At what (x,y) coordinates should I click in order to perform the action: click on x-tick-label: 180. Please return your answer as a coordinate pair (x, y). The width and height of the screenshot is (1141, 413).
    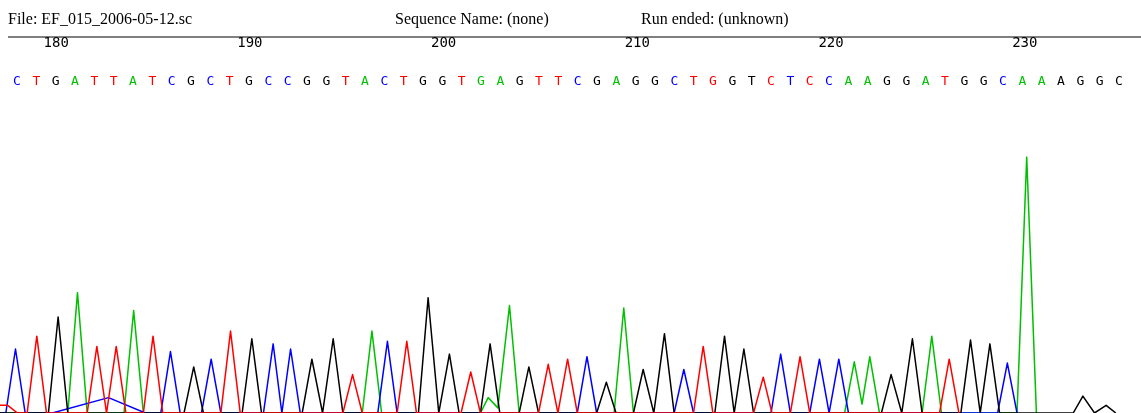
    Looking at the image, I should click on (56, 42).